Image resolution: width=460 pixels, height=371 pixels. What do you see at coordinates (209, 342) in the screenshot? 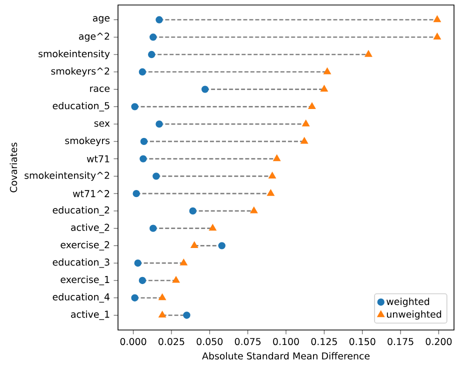
I see `x-tick-label: 0.050` at bounding box center [209, 342].